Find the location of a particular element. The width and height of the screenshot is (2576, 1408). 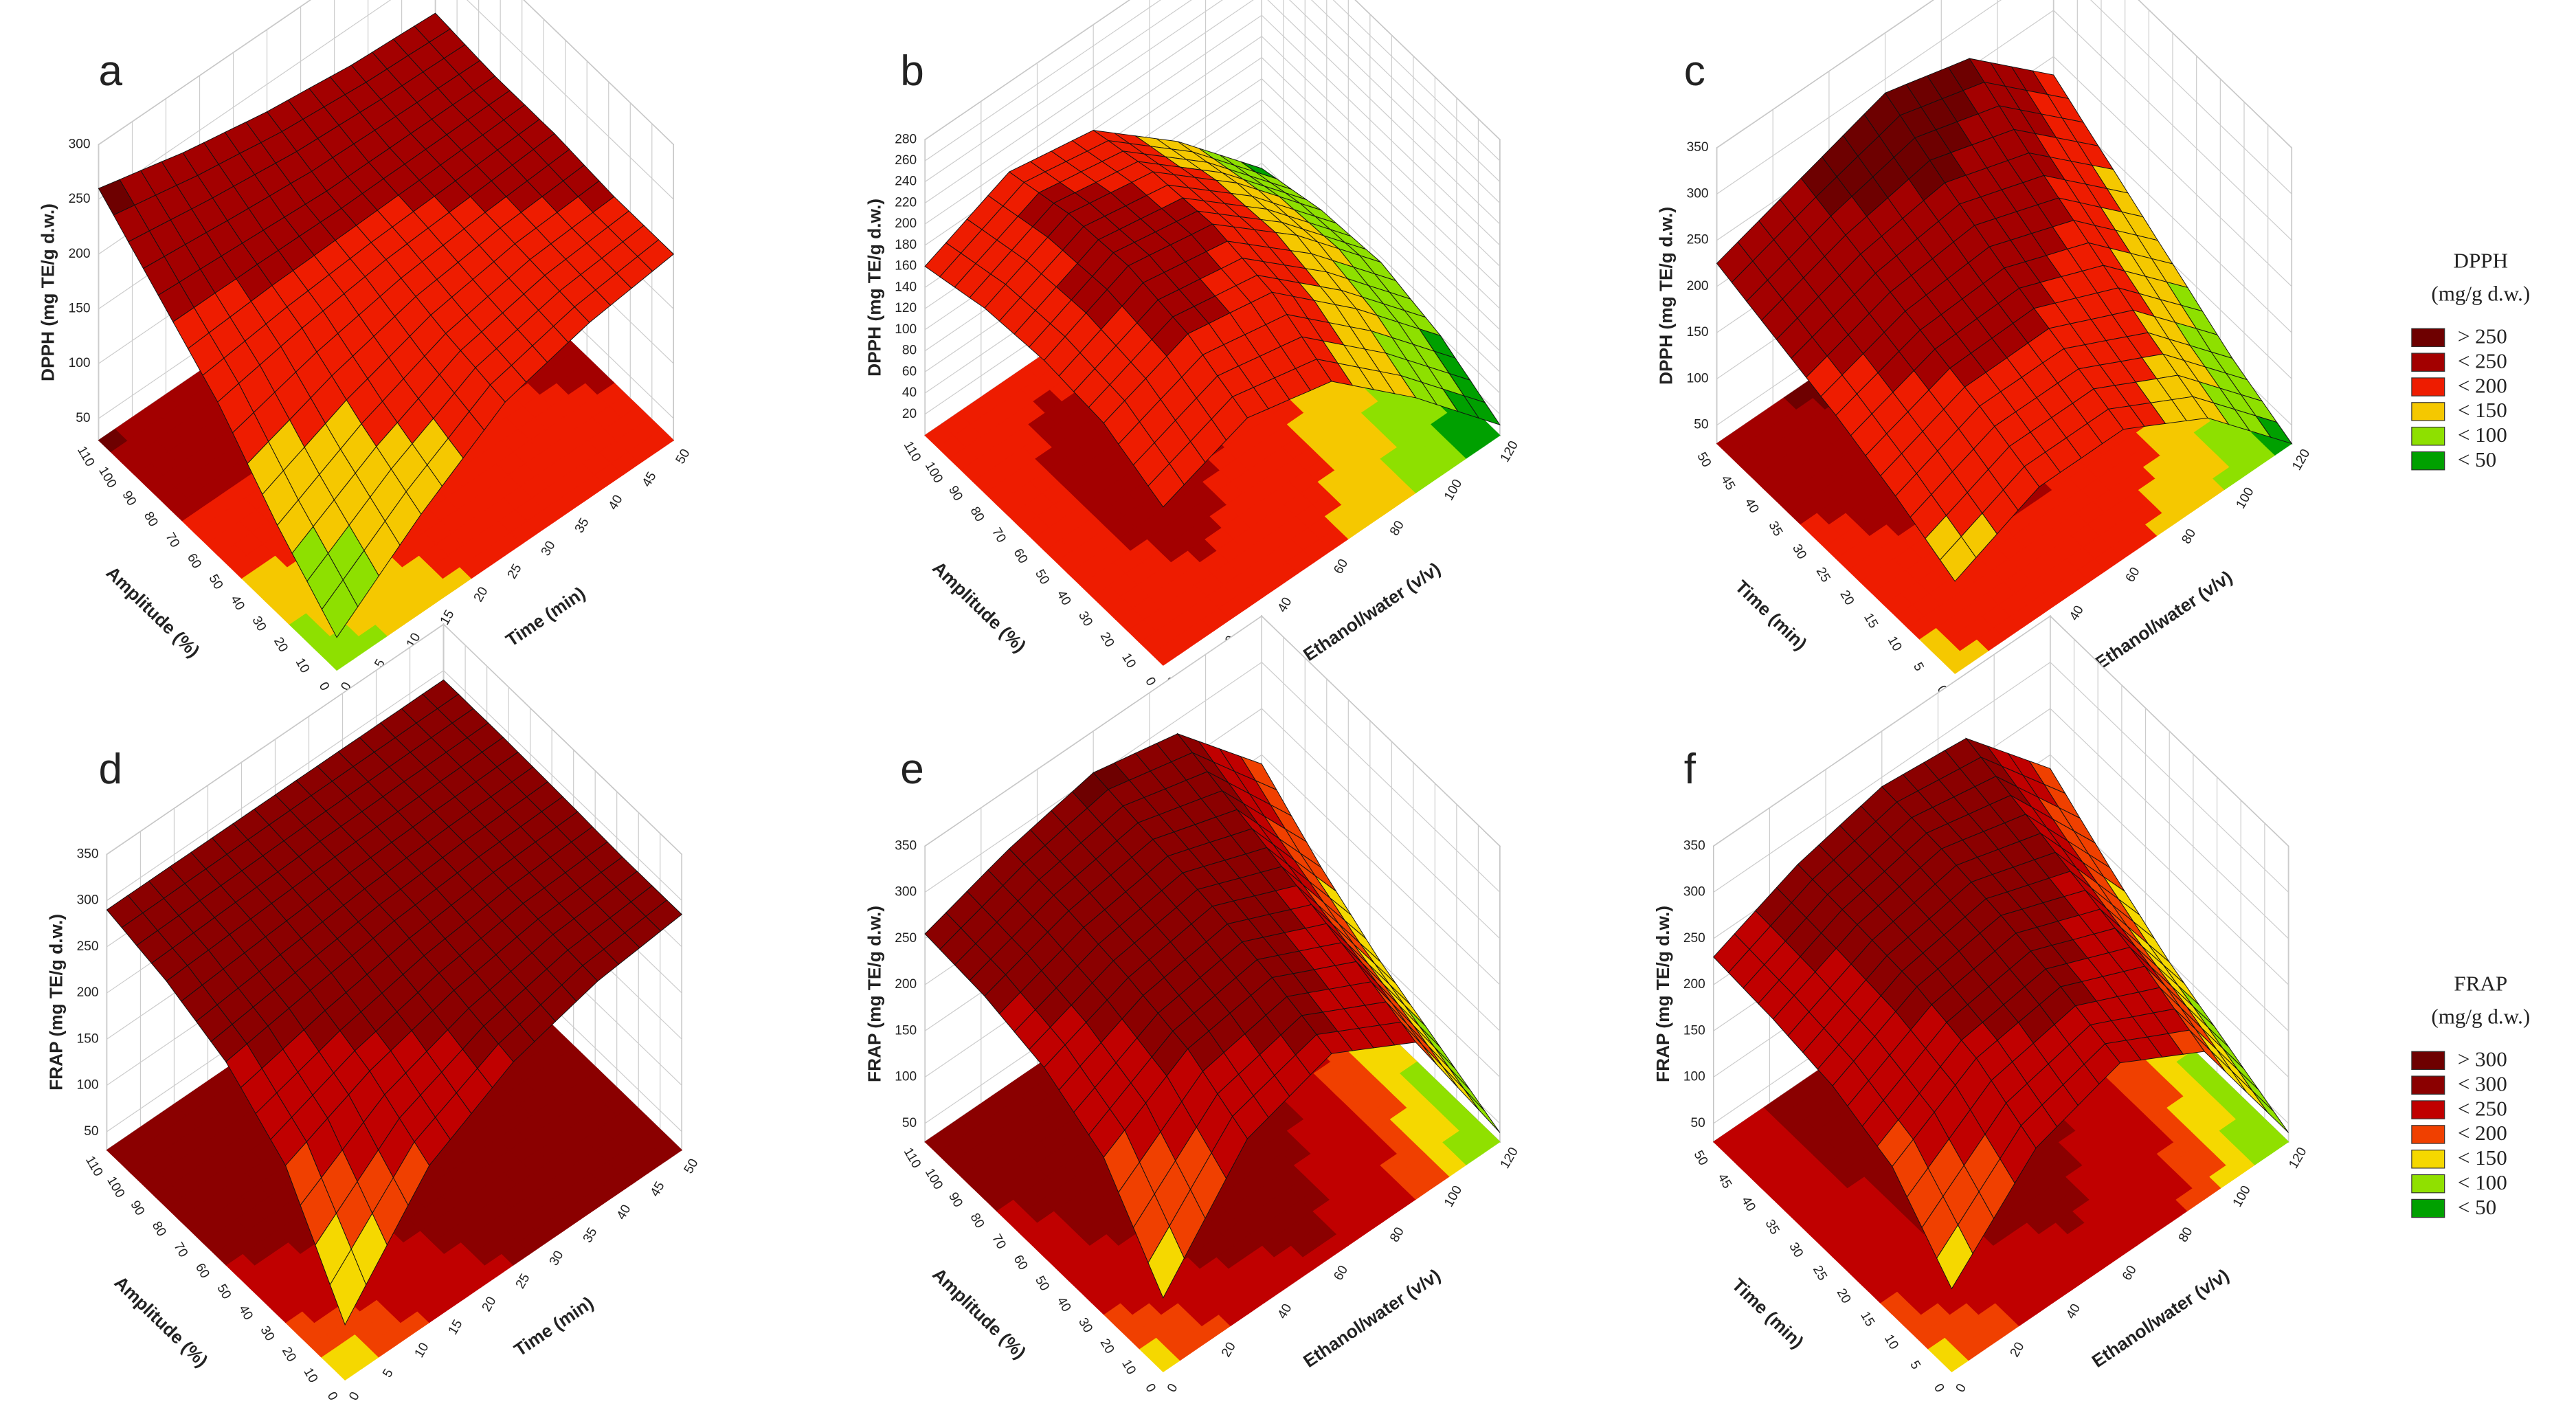

y-tick-label: 50 is located at coordinates (683, 457).